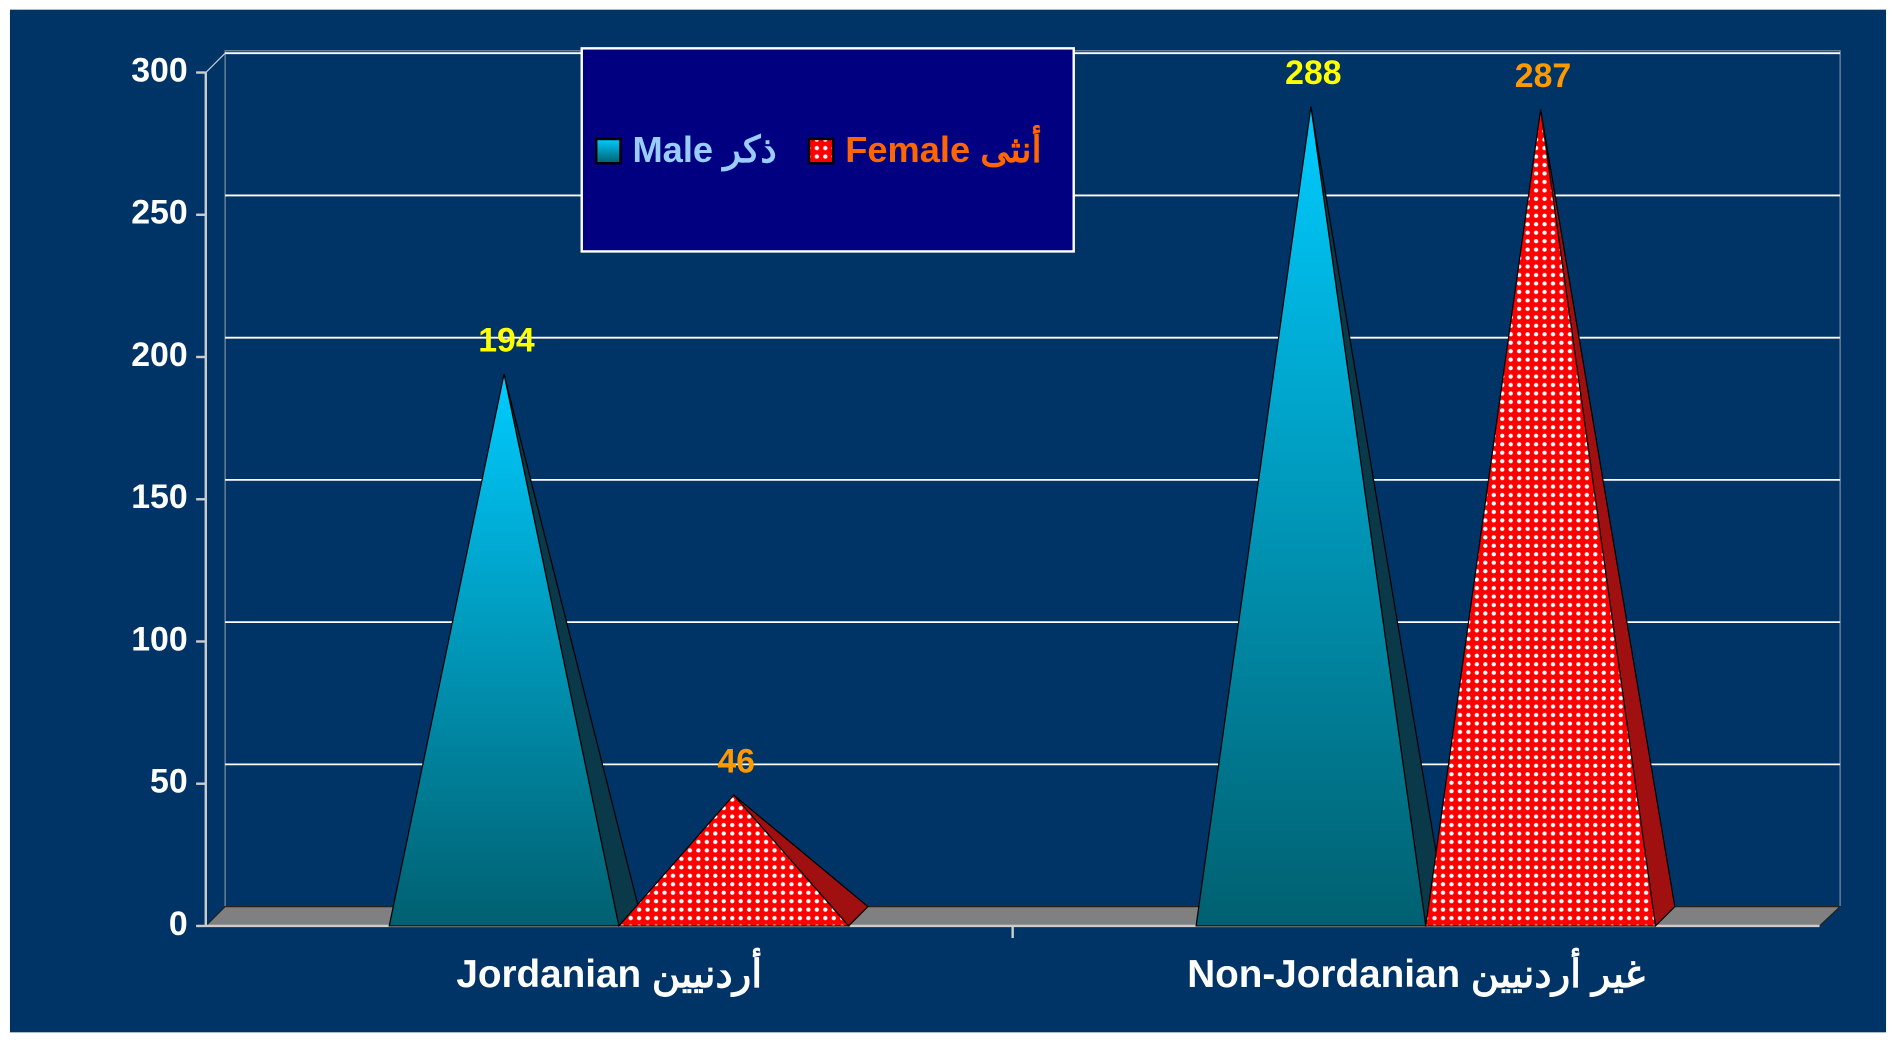 The image size is (1896, 1042). Describe the element at coordinates (1416, 972) in the screenshot. I see `x-tick-label: Non-Jordanian غير أردنيين` at that location.